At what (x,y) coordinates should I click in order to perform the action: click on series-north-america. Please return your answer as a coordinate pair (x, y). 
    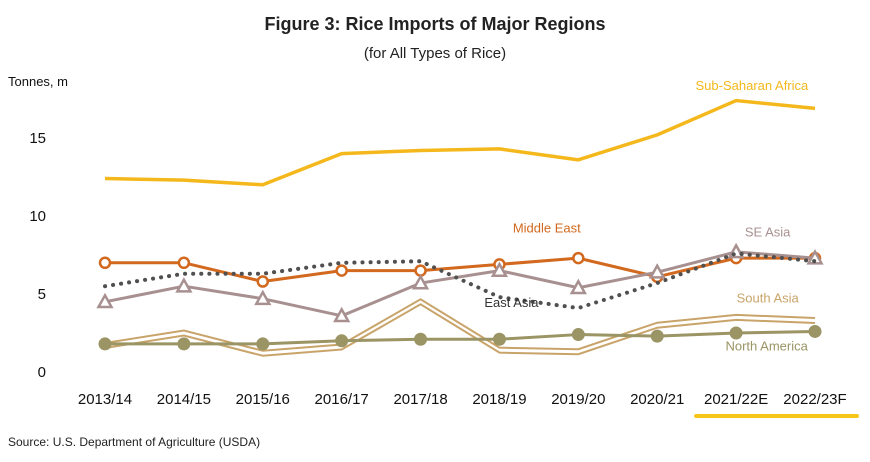
    Looking at the image, I should click on (460, 337).